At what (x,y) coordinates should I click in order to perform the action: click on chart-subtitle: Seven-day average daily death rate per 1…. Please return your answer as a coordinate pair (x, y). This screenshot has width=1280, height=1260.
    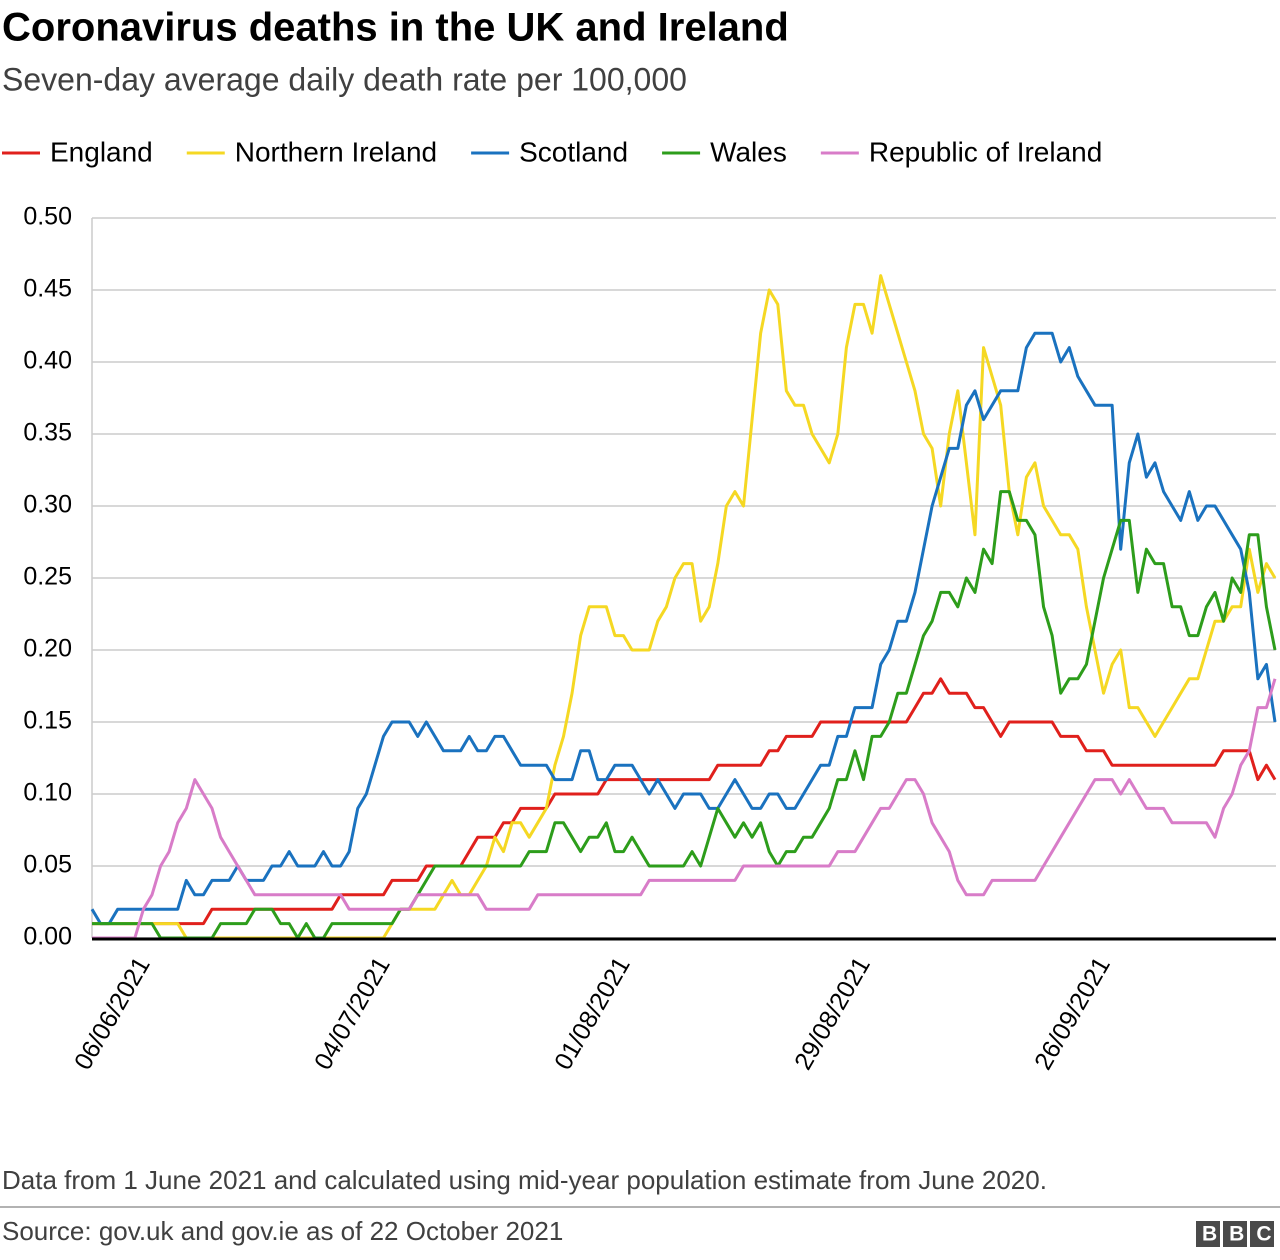
    Looking at the image, I should click on (344, 79).